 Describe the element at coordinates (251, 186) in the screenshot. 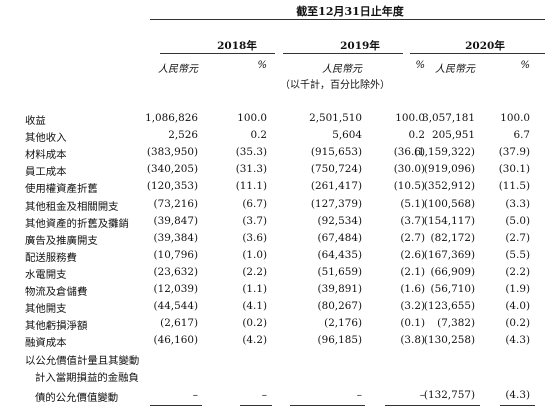

I see `value-2018-pct: (11.1)` at that location.